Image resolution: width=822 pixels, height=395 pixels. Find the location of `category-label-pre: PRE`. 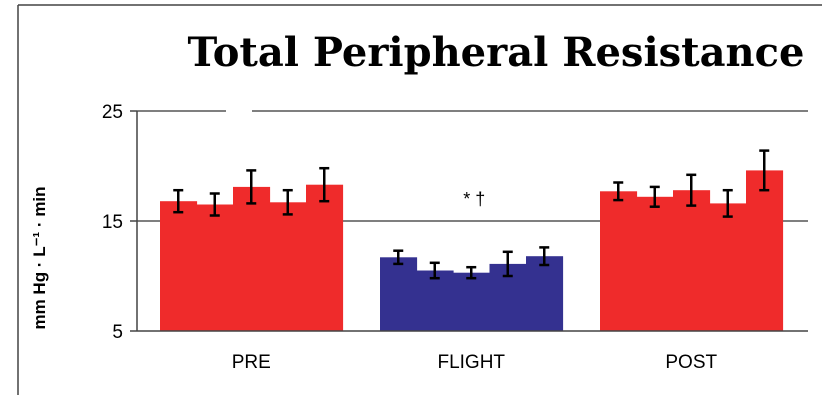

category-label-pre: PRE is located at coordinates (251, 362).